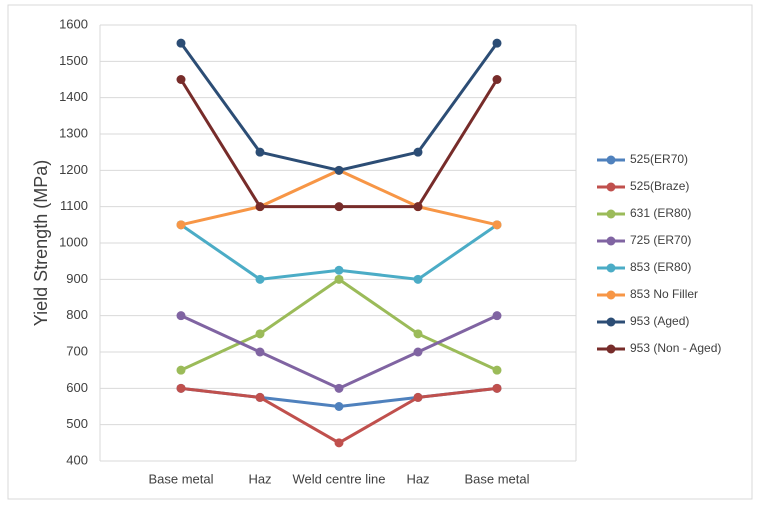 This screenshot has height=518, width=762. Describe the element at coordinates (659, 186) in the screenshot. I see `legend-label: 525(Braze)` at that location.